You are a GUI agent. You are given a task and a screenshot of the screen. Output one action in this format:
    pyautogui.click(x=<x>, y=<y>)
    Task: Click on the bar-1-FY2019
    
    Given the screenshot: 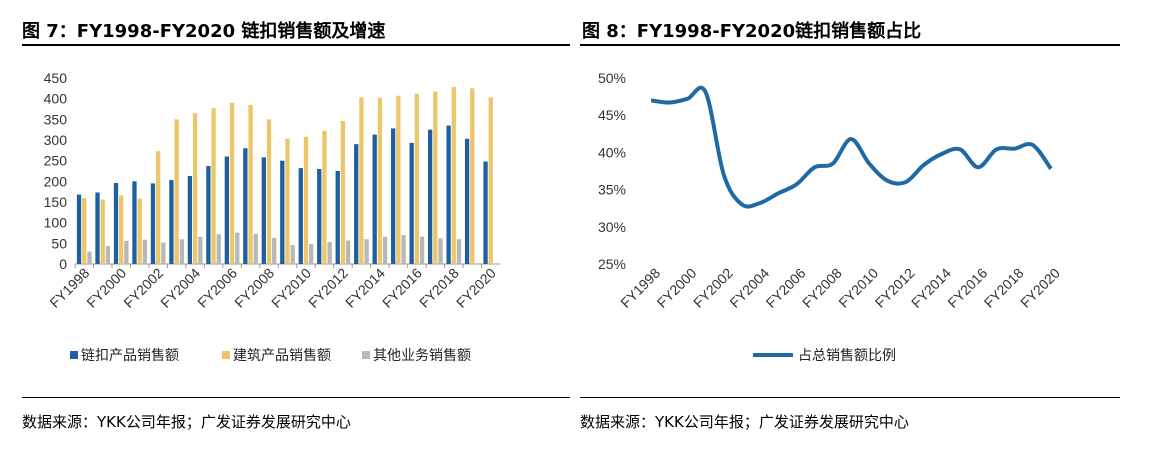 What is the action you would take?
    pyautogui.click(x=467, y=201)
    